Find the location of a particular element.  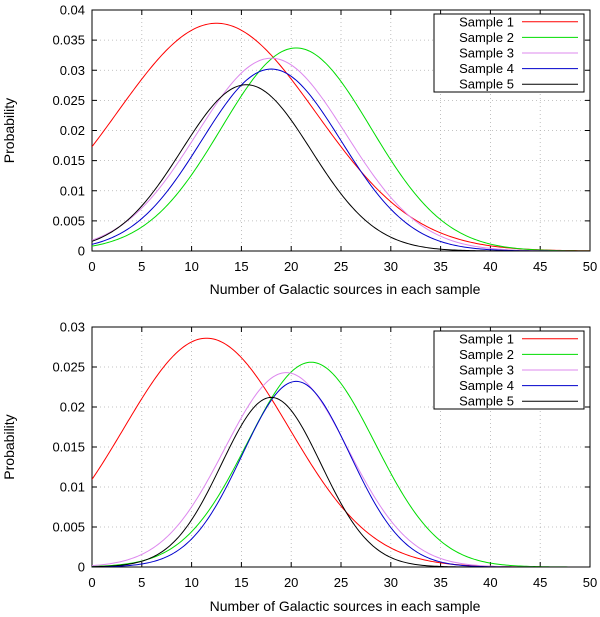

y-tick-label: 0.04 is located at coordinates (72, 10).